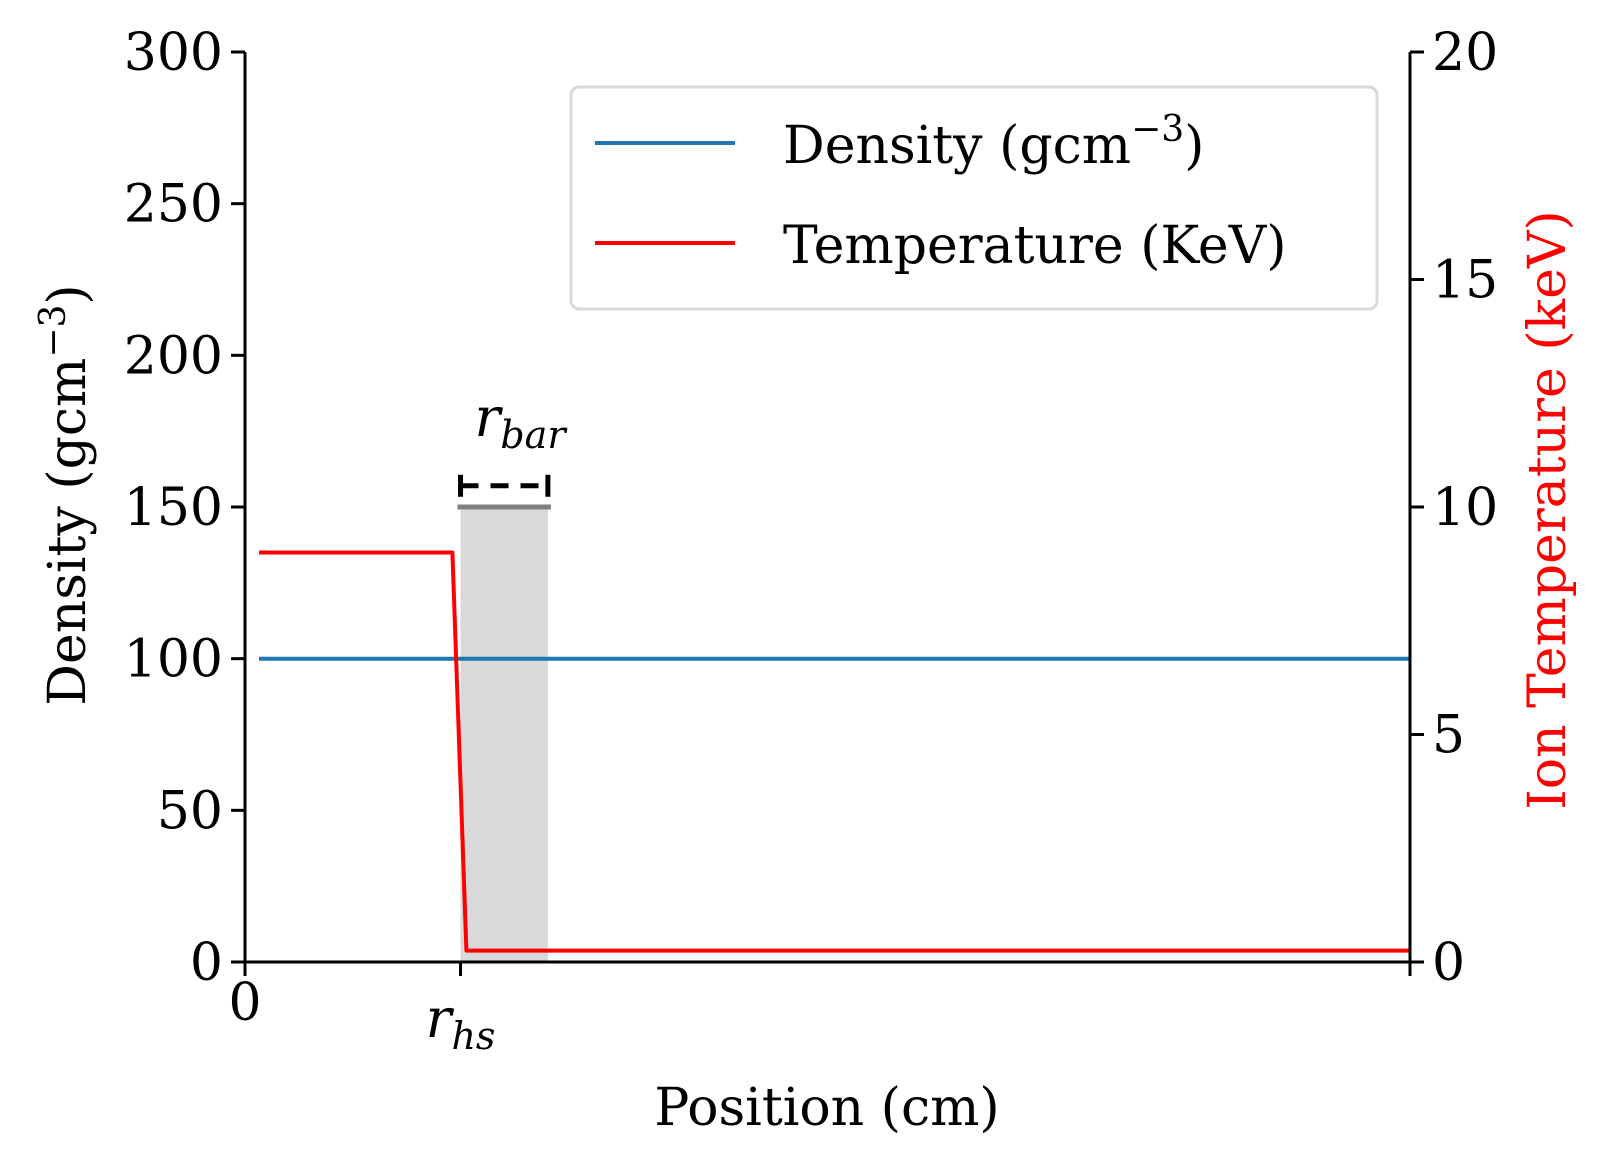 The height and width of the screenshot is (1160, 1613). I want to click on left-axis-title: Density (gcm−3), so click(65, 494).